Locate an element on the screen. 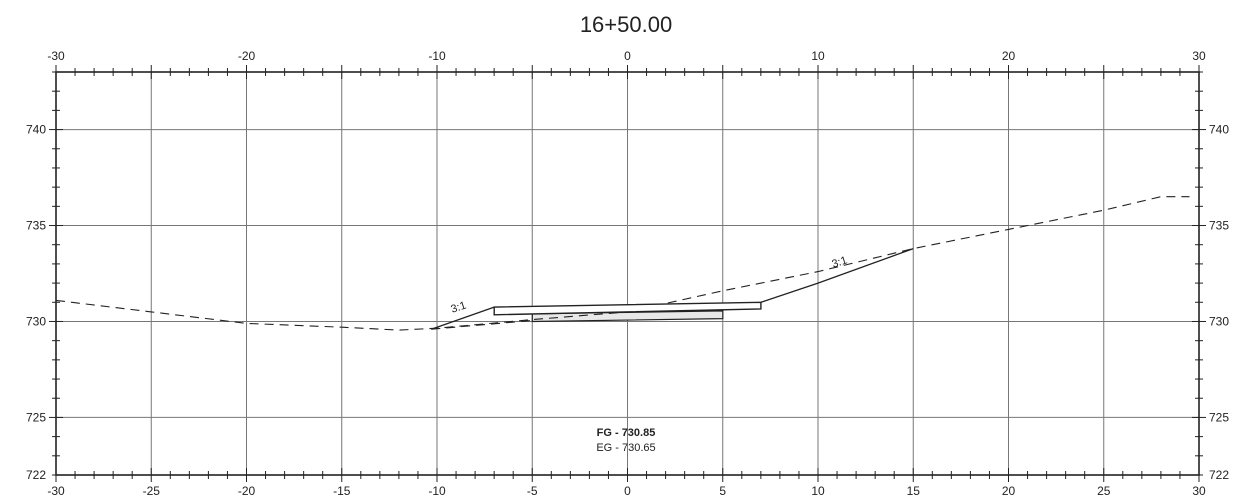 Image resolution: width=1241 pixels, height=502 pixels. station-title: 16+50.00 is located at coordinates (626, 24).